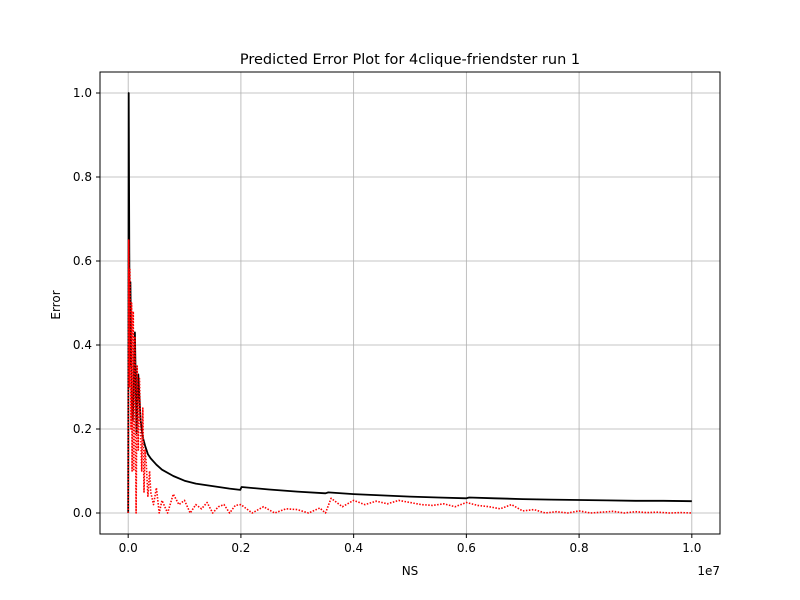  What do you see at coordinates (82, 345) in the screenshot?
I see `y-tick-label: 0.4` at bounding box center [82, 345].